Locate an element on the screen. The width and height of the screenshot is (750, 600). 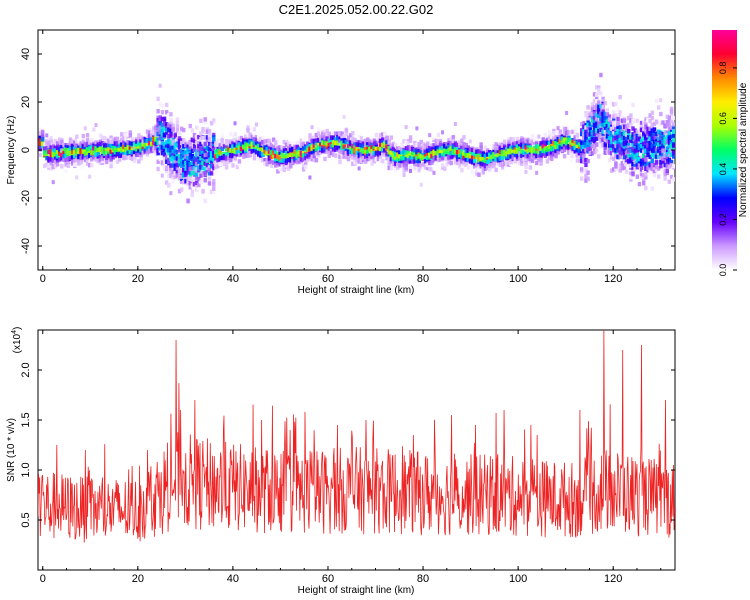
colorbar-label: Normalized spectral amplitude is located at coordinates (743, 149).